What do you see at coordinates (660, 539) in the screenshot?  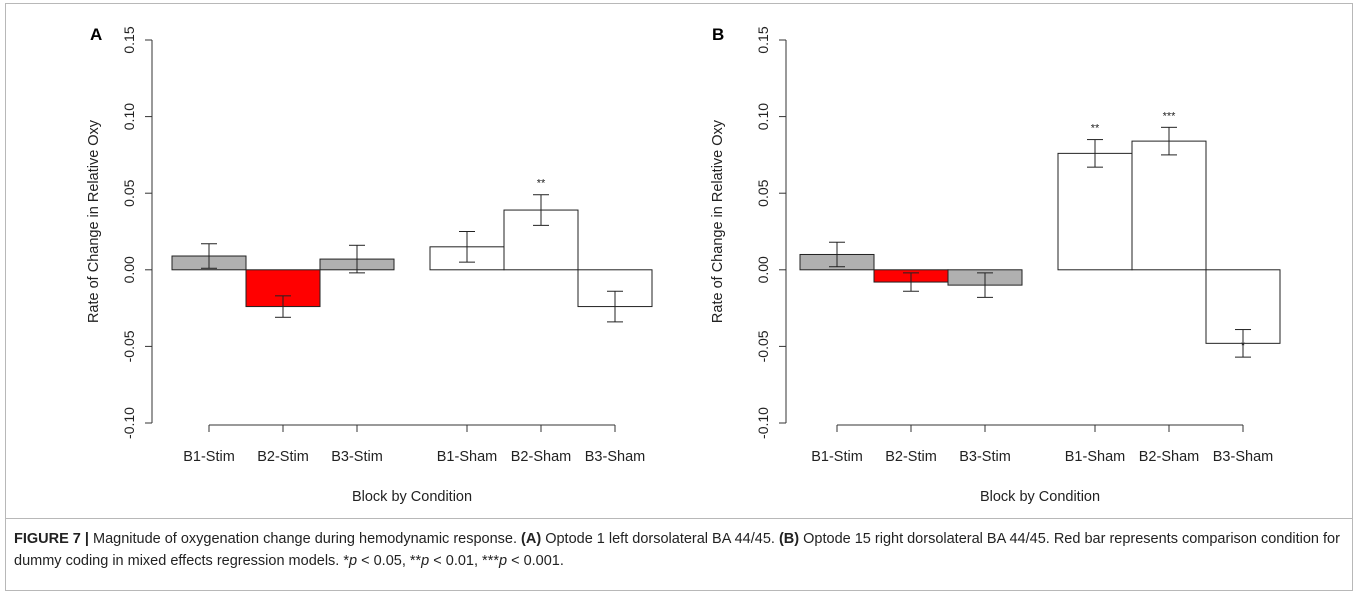 I see `caption-text-2: Optode 1 left dorsolateral BA 44/45.` at bounding box center [660, 539].